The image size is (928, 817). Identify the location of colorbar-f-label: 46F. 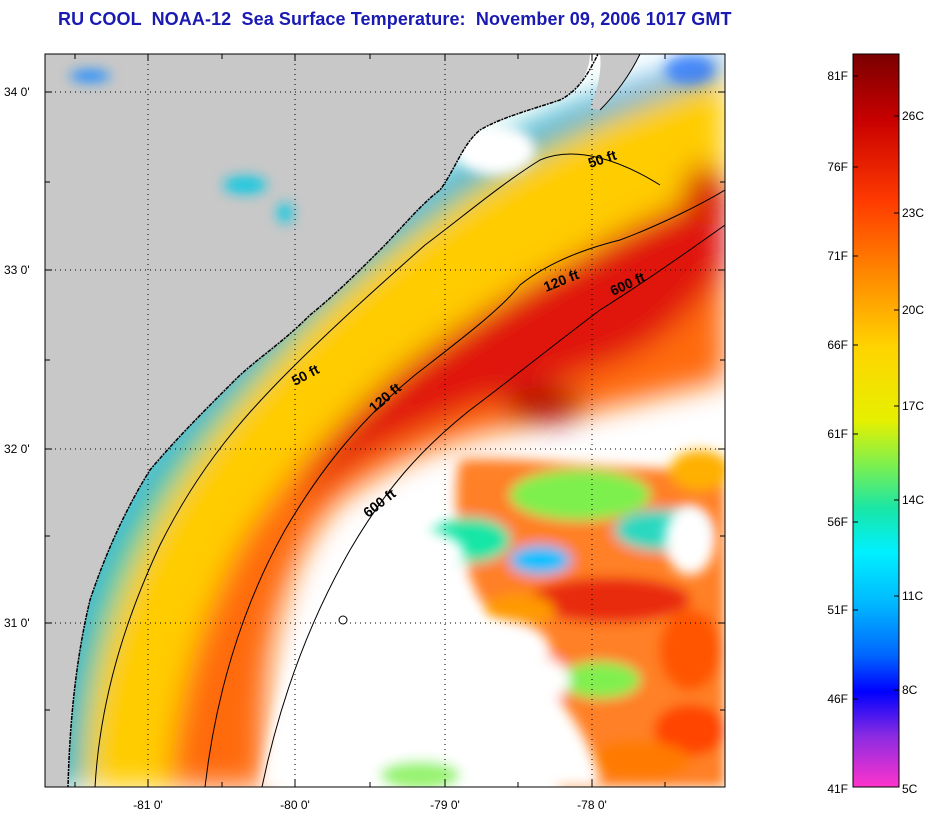
(837, 699).